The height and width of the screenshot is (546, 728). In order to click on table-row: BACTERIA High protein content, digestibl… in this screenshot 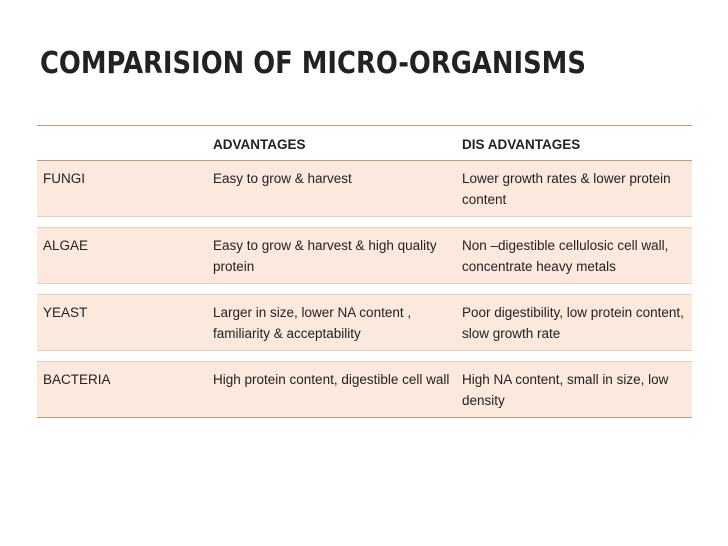, I will do `click(364, 389)`.